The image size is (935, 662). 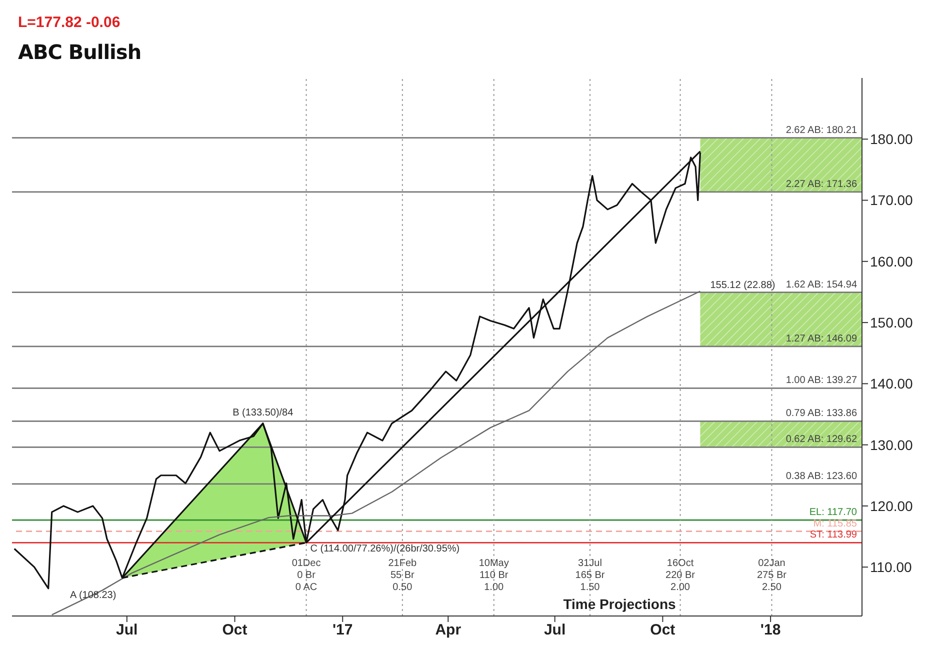 I want to click on x-tick-label: '18, so click(x=770, y=630).